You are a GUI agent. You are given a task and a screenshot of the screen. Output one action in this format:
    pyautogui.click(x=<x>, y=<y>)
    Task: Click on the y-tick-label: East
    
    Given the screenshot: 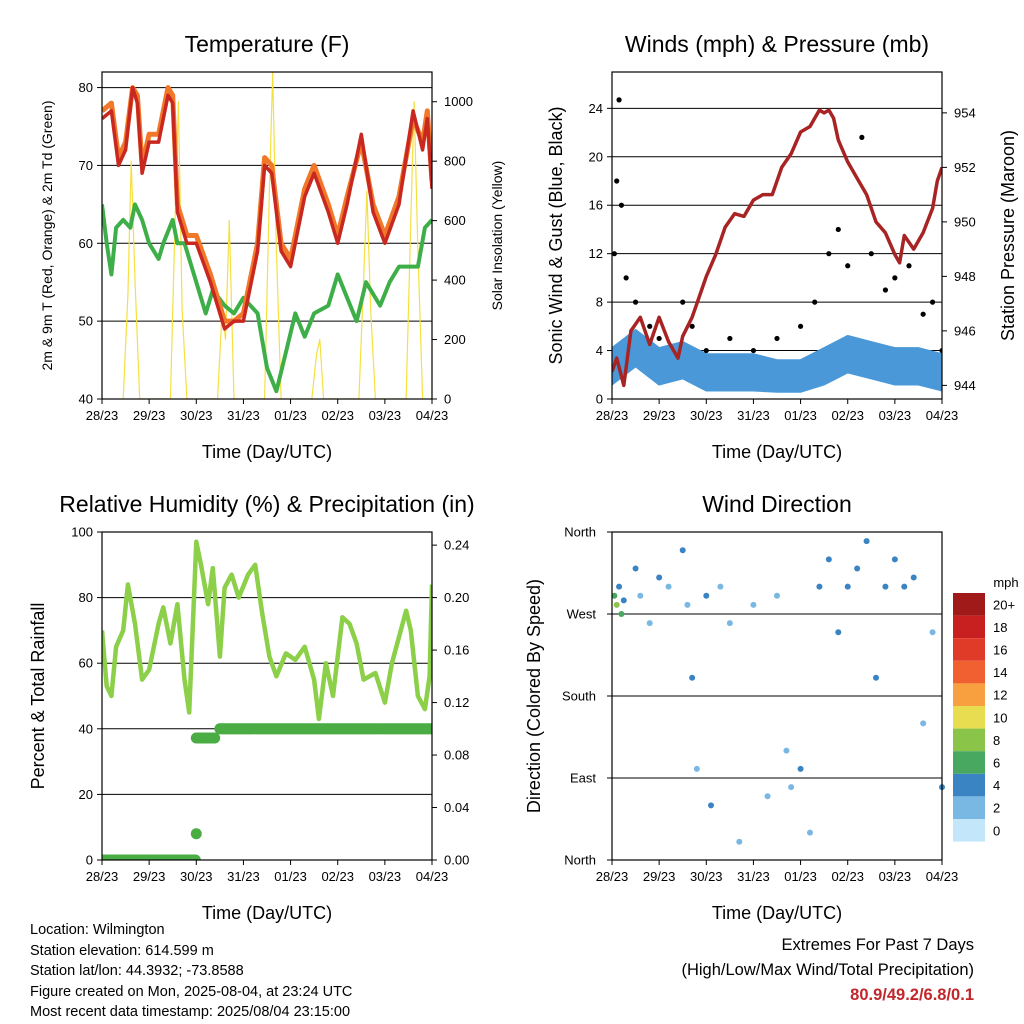 What is the action you would take?
    pyautogui.click(x=583, y=778)
    